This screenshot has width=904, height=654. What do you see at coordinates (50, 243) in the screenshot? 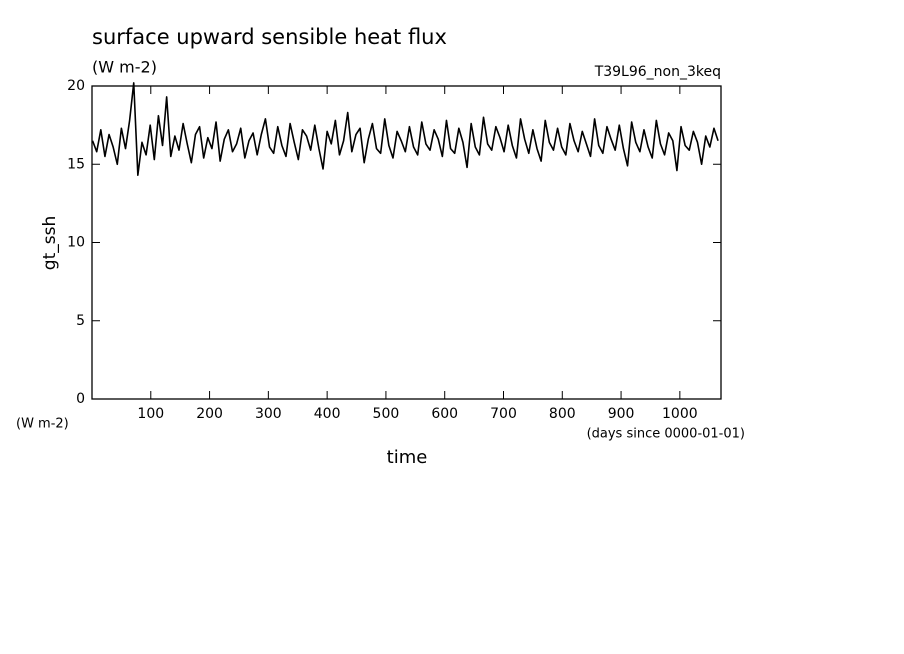
I see `y-axis-label: gt_ssh` at bounding box center [50, 243].